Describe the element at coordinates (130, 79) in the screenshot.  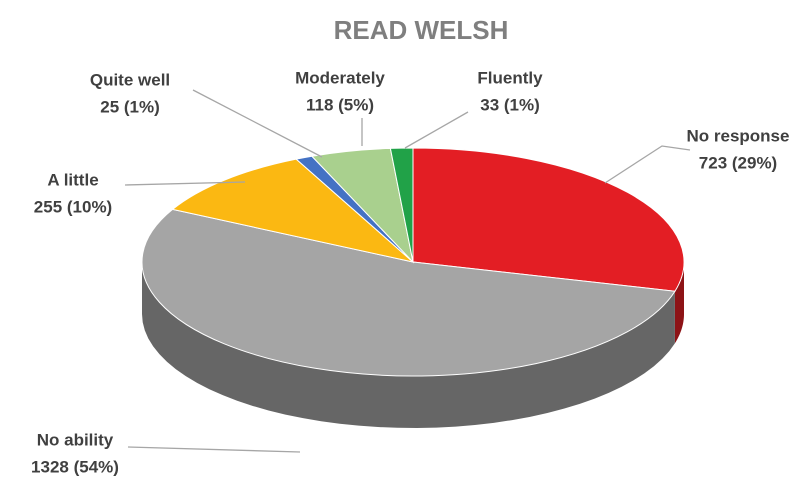
I see `data-label-name: Quite well` at that location.